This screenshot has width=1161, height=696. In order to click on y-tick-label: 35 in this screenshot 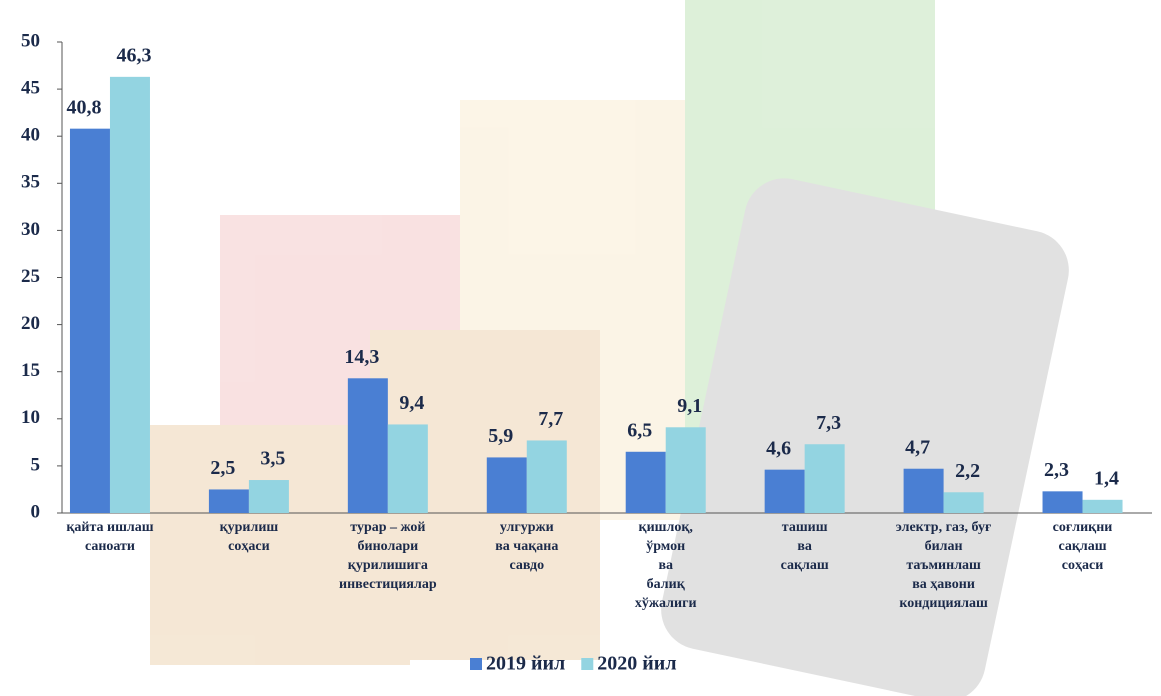, I will do `click(30, 182)`.